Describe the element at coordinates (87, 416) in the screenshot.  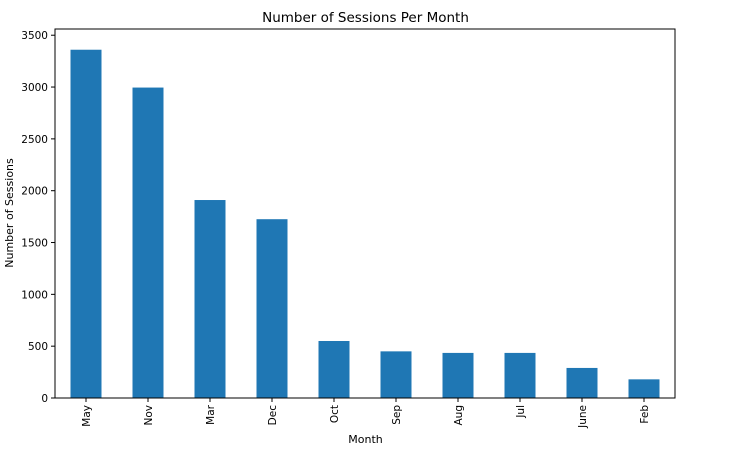
I see `x-tick-label: May` at that location.